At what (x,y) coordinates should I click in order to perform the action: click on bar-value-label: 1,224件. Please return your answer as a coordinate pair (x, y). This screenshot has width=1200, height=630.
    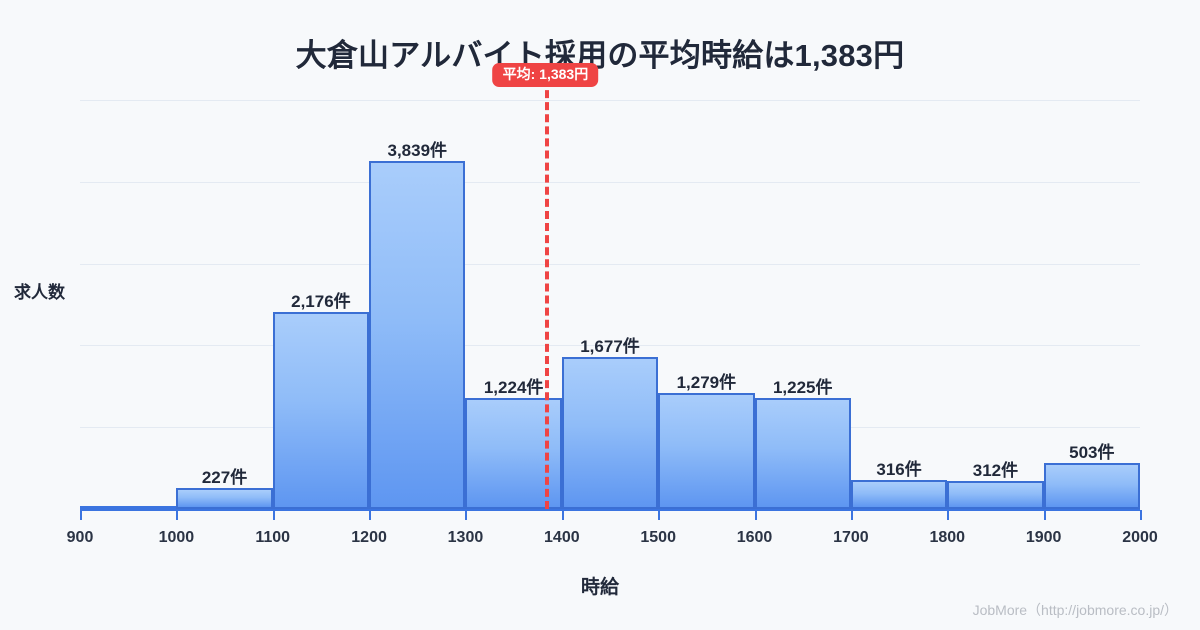
    Looking at the image, I should click on (513, 387).